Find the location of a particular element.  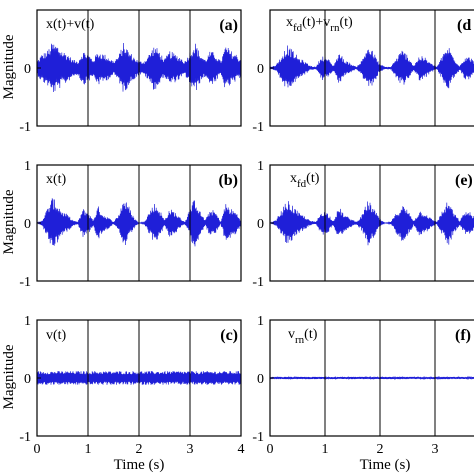

ytick-label-a-m1: -1 is located at coordinates (25, 127).